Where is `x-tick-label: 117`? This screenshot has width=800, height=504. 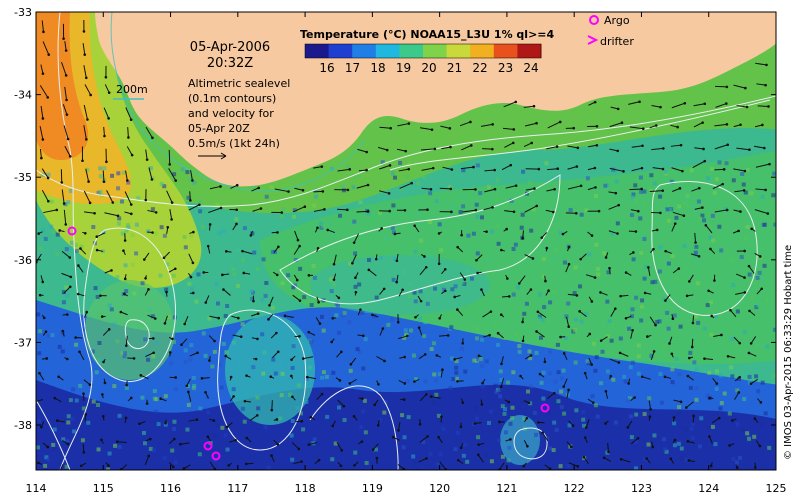
x-tick-label: 117 is located at coordinates (237, 488).